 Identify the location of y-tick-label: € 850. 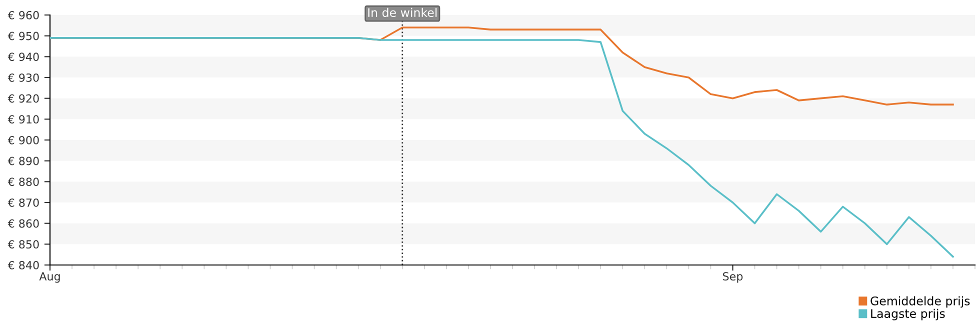
(23, 244).